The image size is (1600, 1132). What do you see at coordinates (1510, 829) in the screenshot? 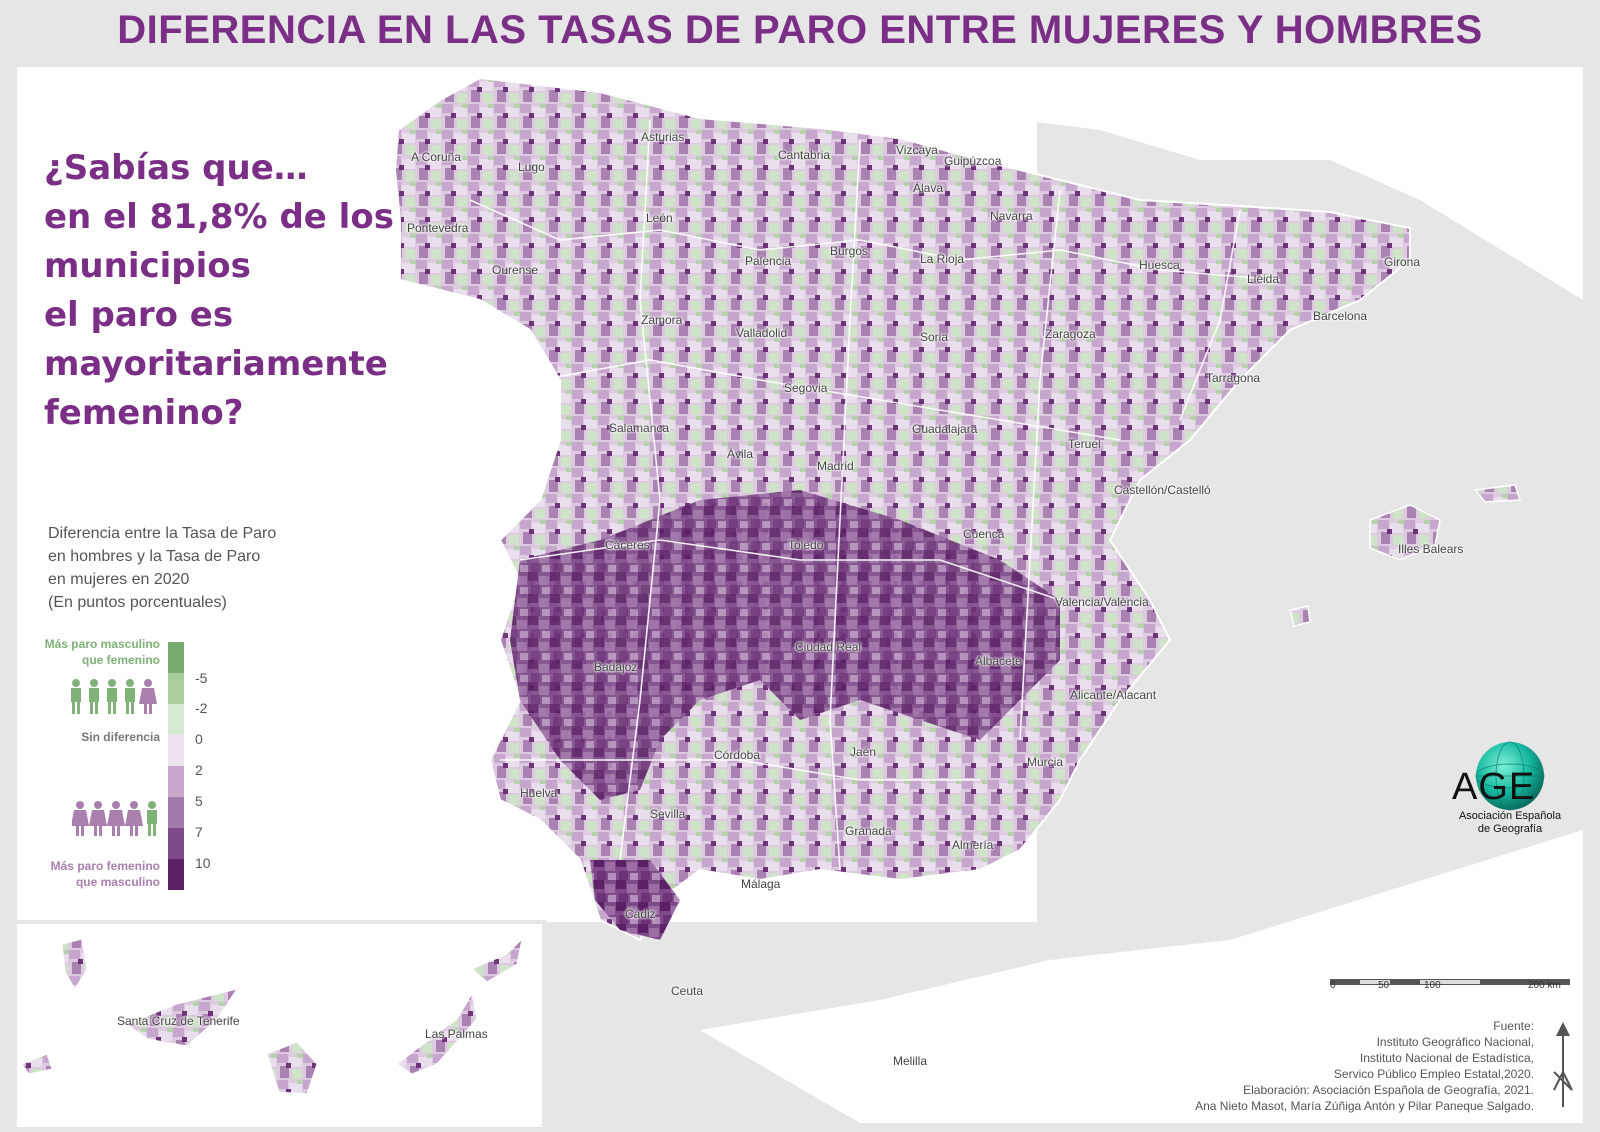
I see `logo-subtitle-line: de Geografía` at bounding box center [1510, 829].